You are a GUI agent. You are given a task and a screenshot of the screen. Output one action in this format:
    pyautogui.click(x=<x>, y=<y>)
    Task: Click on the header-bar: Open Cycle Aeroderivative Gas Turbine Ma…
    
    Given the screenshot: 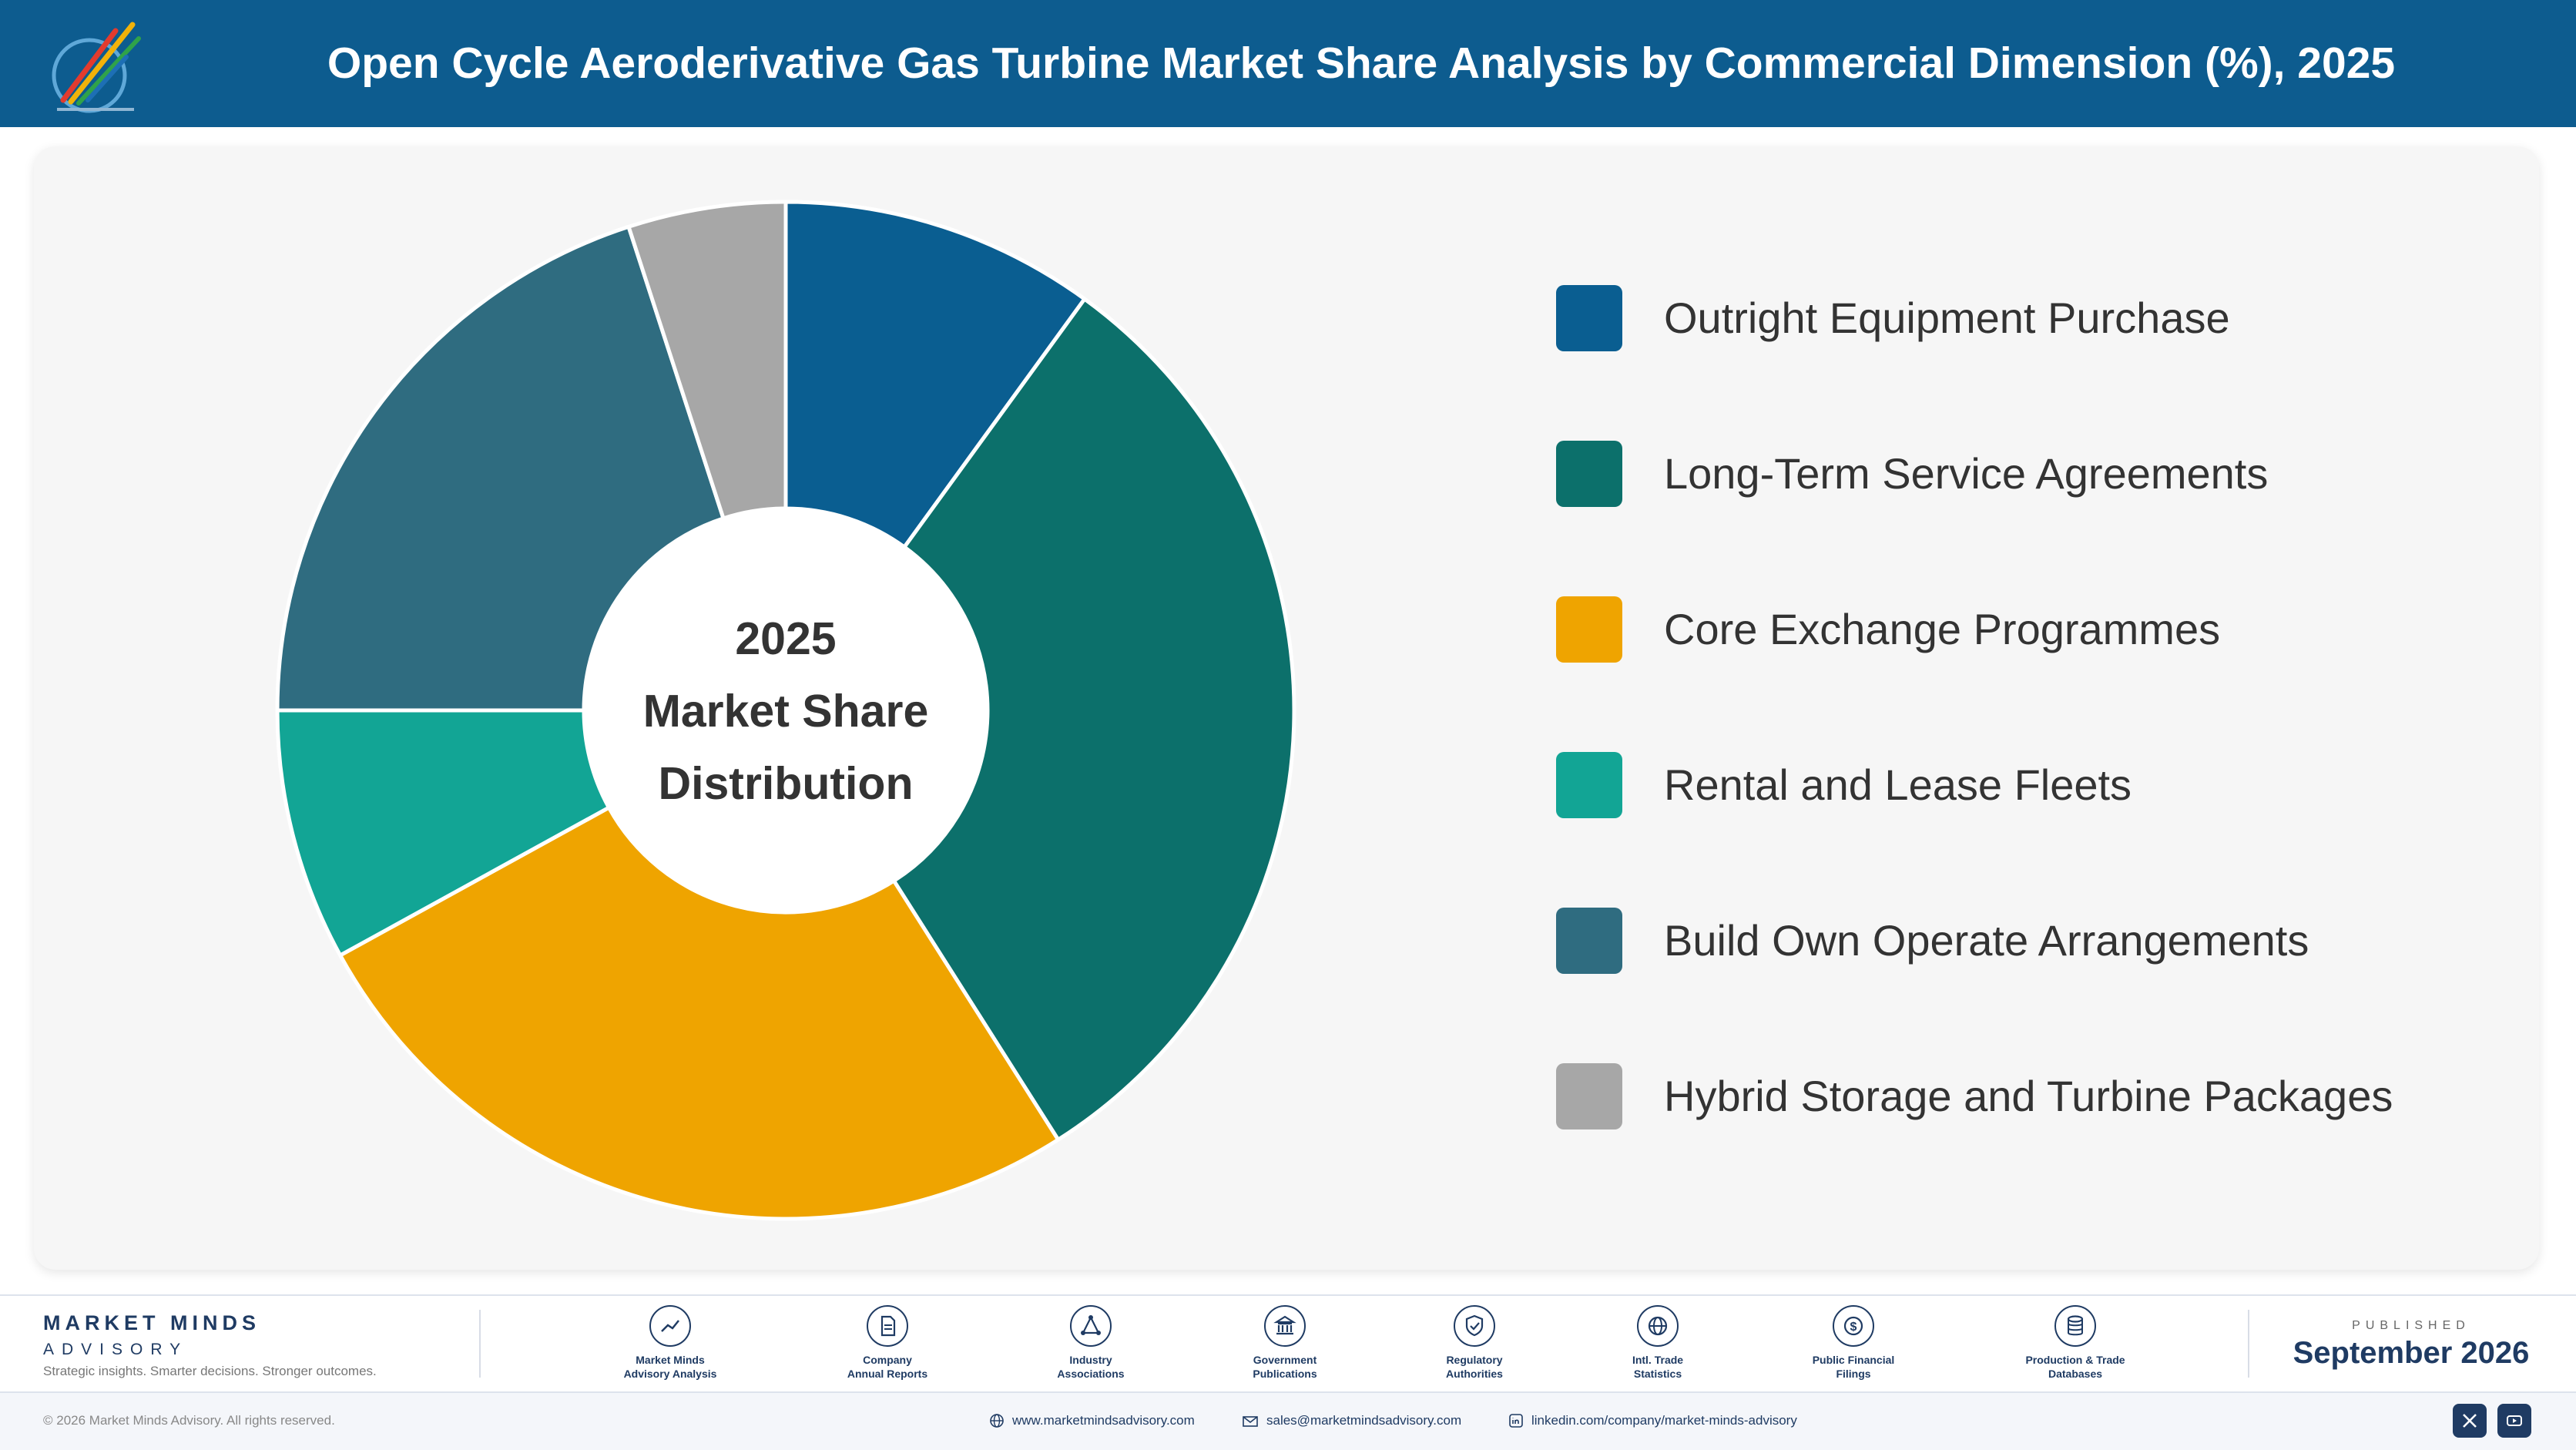 What is the action you would take?
    pyautogui.click(x=1288, y=63)
    